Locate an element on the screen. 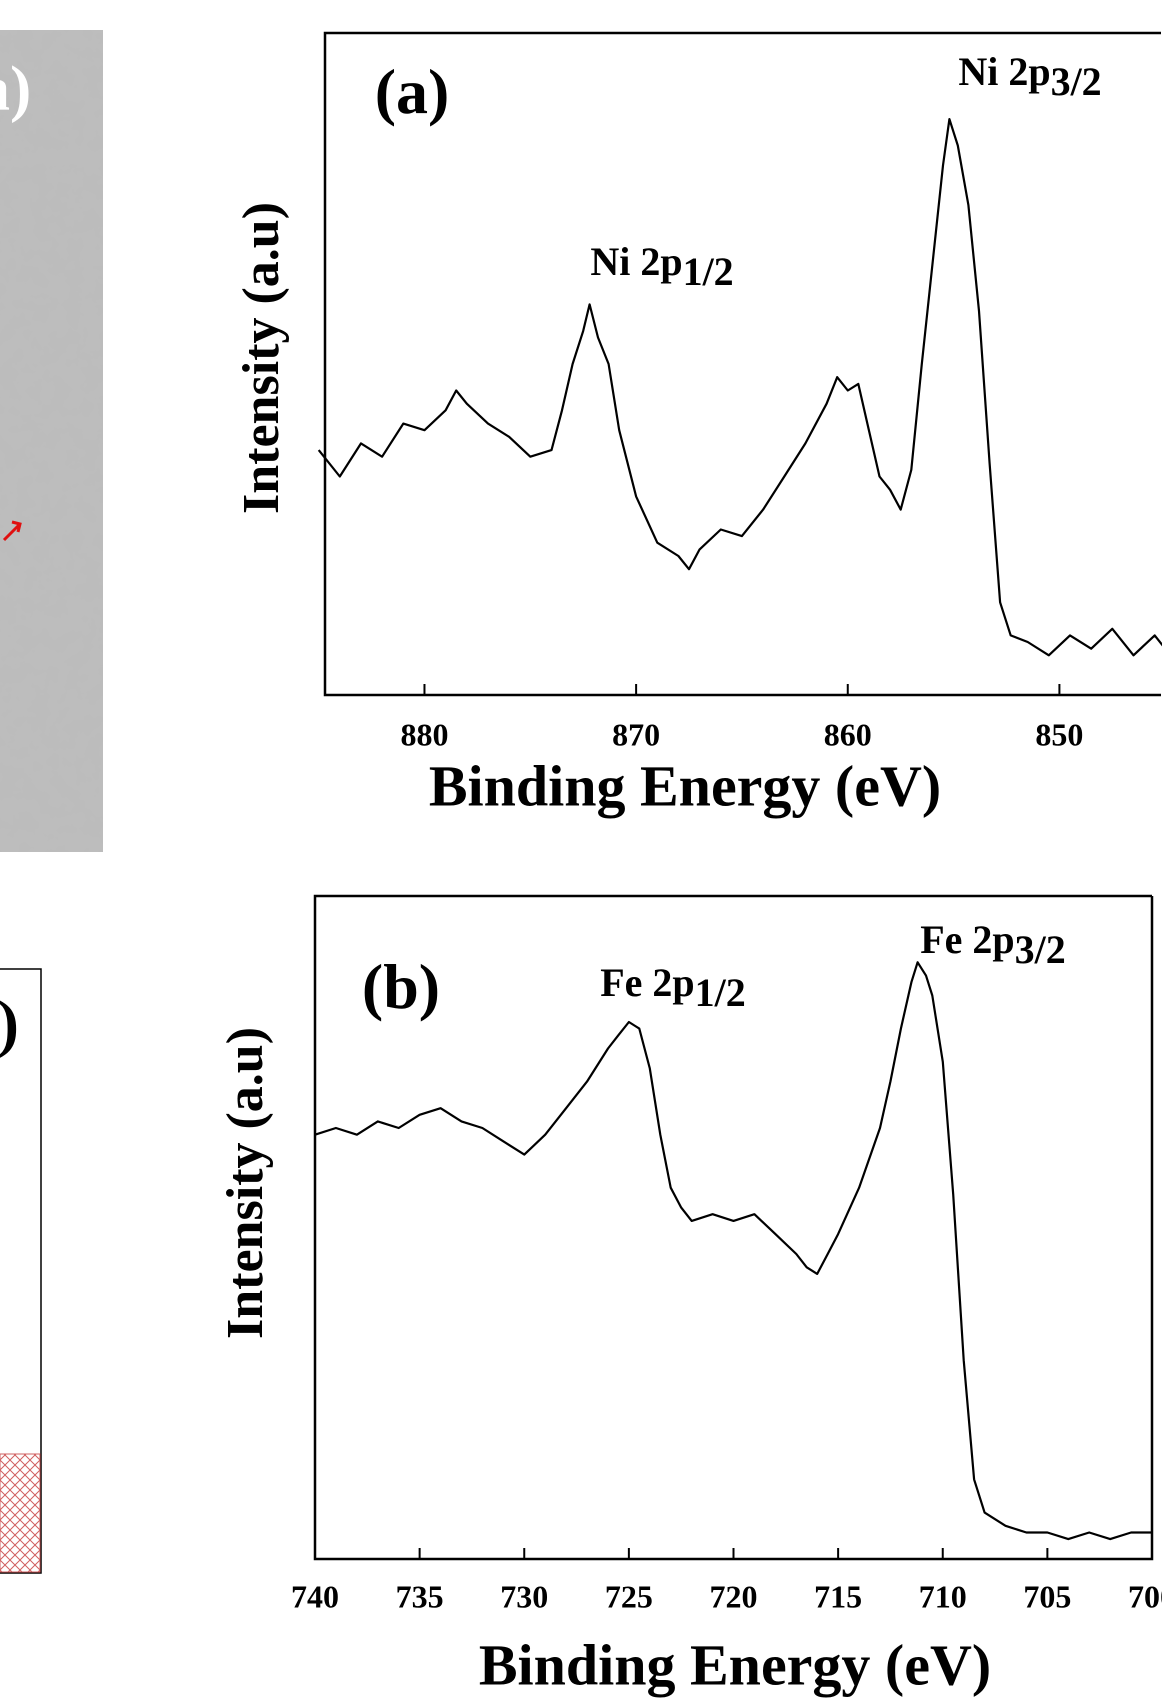 The width and height of the screenshot is (1162, 1701). x-tick-label: 860 is located at coordinates (848, 734).